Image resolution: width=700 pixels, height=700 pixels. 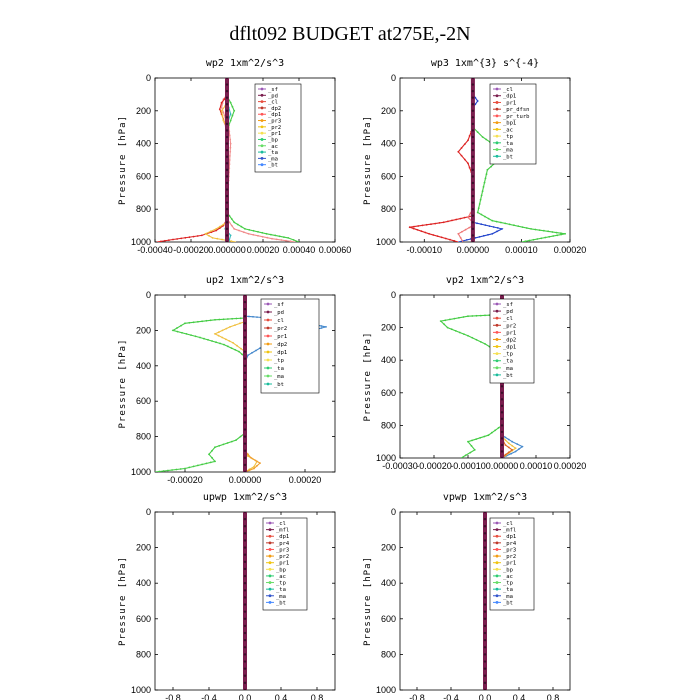 I want to click on series-line-pr2, so click(x=252, y=383).